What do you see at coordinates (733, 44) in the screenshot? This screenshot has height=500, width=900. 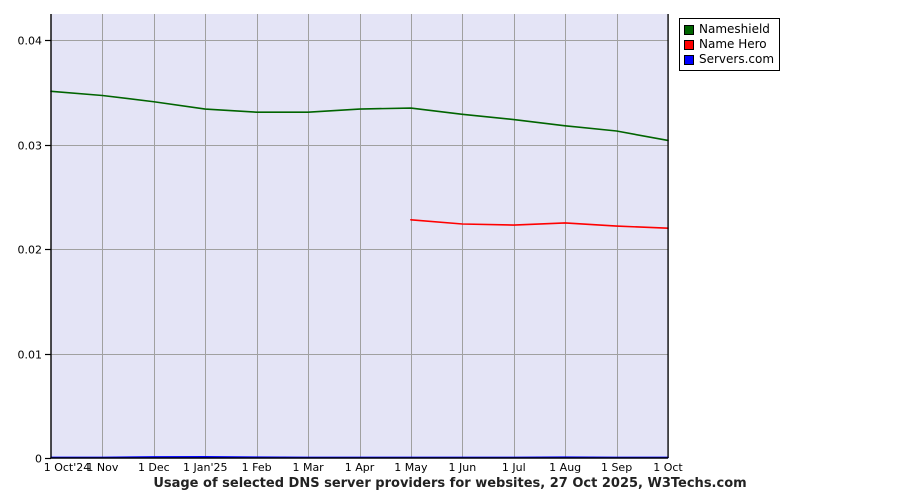 I see `legend-label-name-hero: Name Hero` at bounding box center [733, 44].